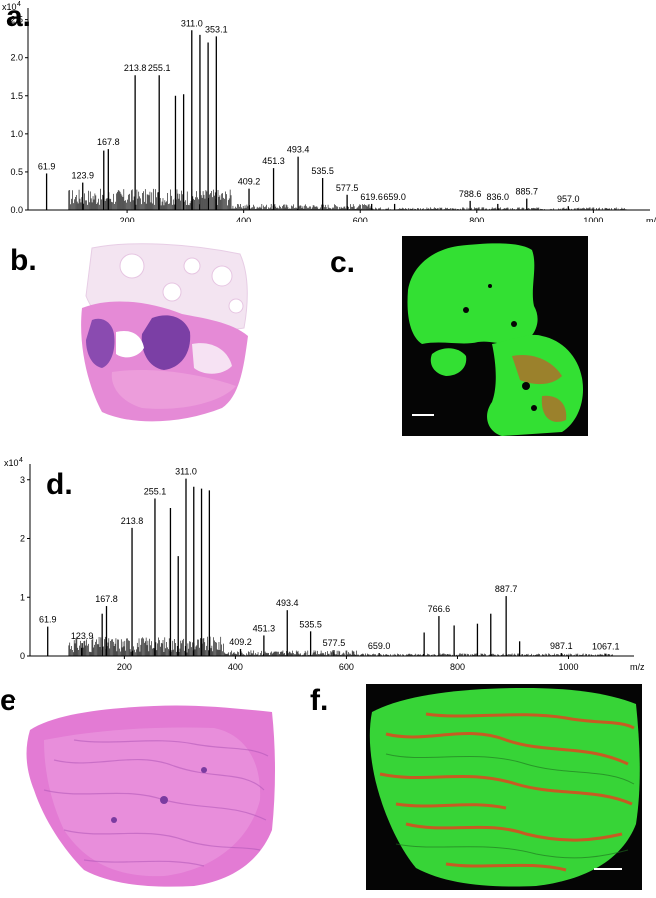 This screenshot has width=656, height=898. What do you see at coordinates (504, 787) in the screenshot?
I see `fluorescence-image-f` at bounding box center [504, 787].